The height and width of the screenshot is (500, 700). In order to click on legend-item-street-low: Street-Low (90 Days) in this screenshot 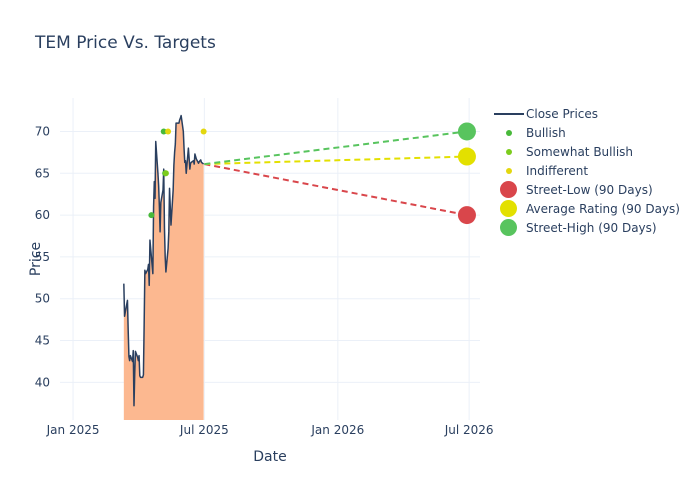, I will do `click(586, 189)`.